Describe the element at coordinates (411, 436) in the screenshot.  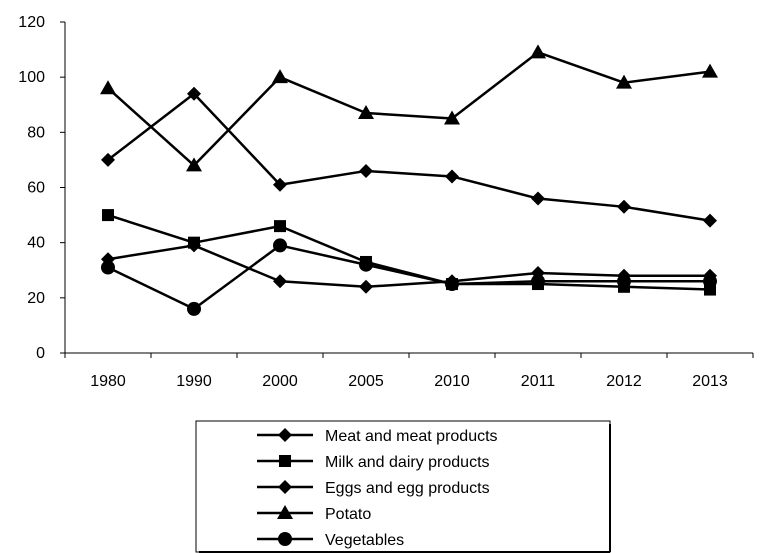
I see `legend-label: Meat and meat products` at that location.